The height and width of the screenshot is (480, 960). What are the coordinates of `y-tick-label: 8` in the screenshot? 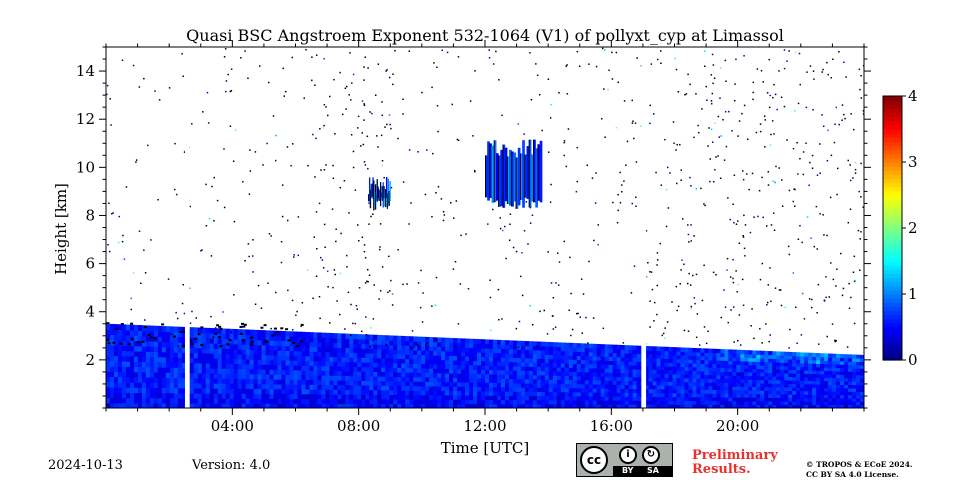 It's located at (90, 215).